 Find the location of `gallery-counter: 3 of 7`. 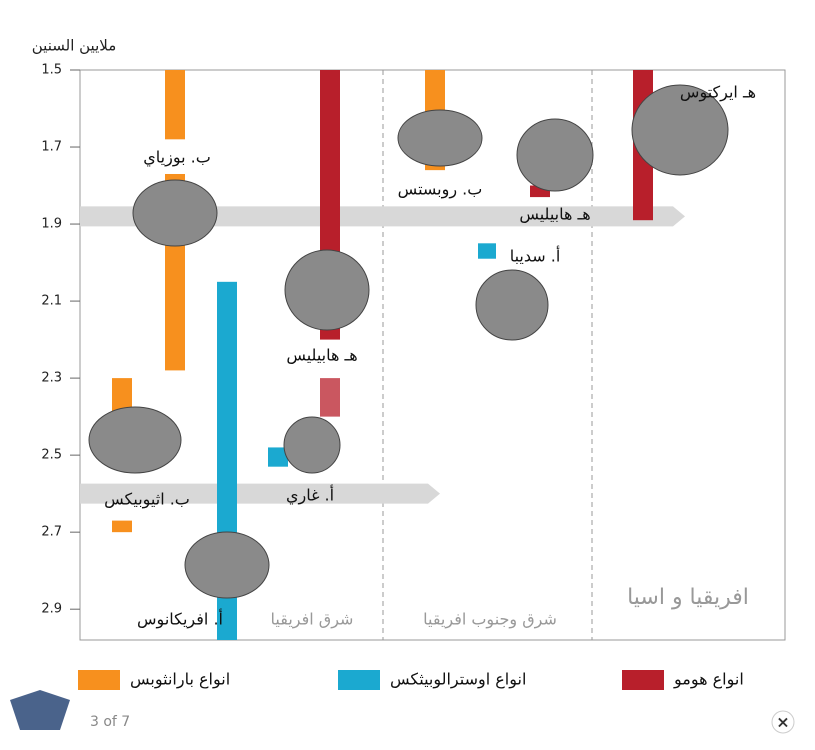

gallery-counter: 3 of 7 is located at coordinates (110, 722).